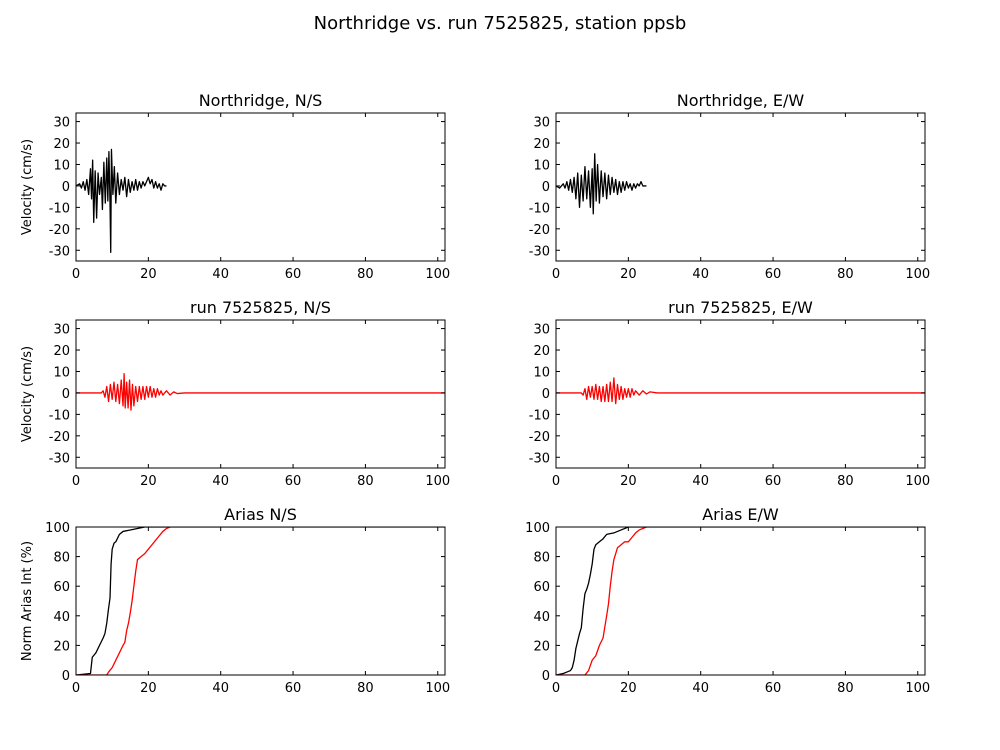 The image size is (1000, 750). I want to click on panel-title: run 7525825, N/S, so click(260, 307).